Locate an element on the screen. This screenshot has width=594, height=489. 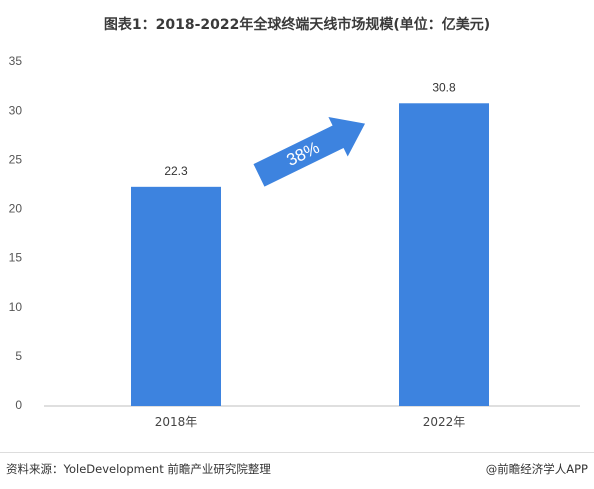
data-label: 22.3 is located at coordinates (176, 171).